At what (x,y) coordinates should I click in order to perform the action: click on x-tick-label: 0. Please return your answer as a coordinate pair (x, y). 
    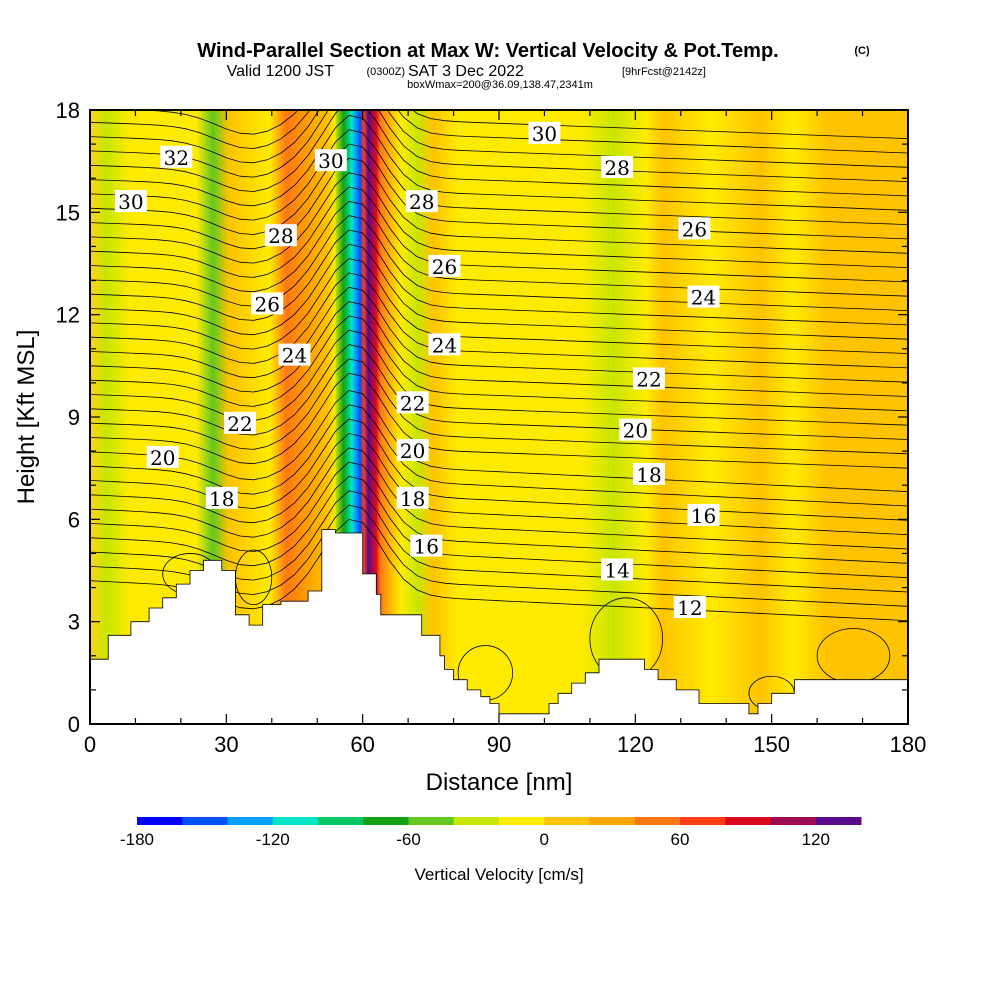
    Looking at the image, I should click on (90, 744).